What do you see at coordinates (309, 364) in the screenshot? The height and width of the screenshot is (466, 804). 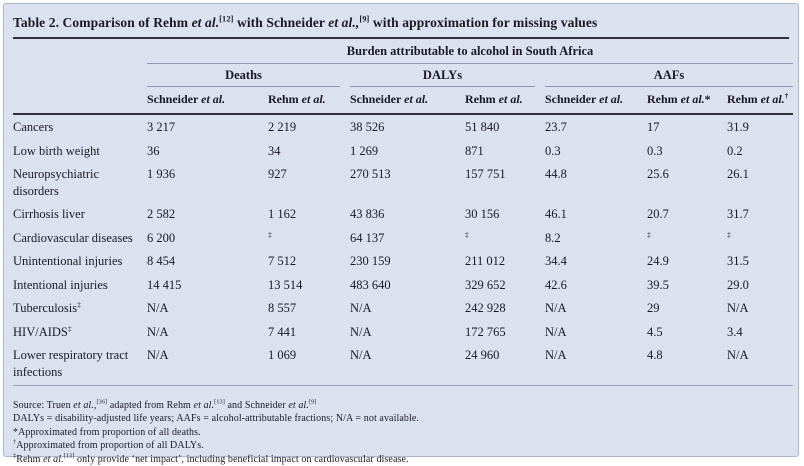 I see `table-cell: 1 069` at bounding box center [309, 364].